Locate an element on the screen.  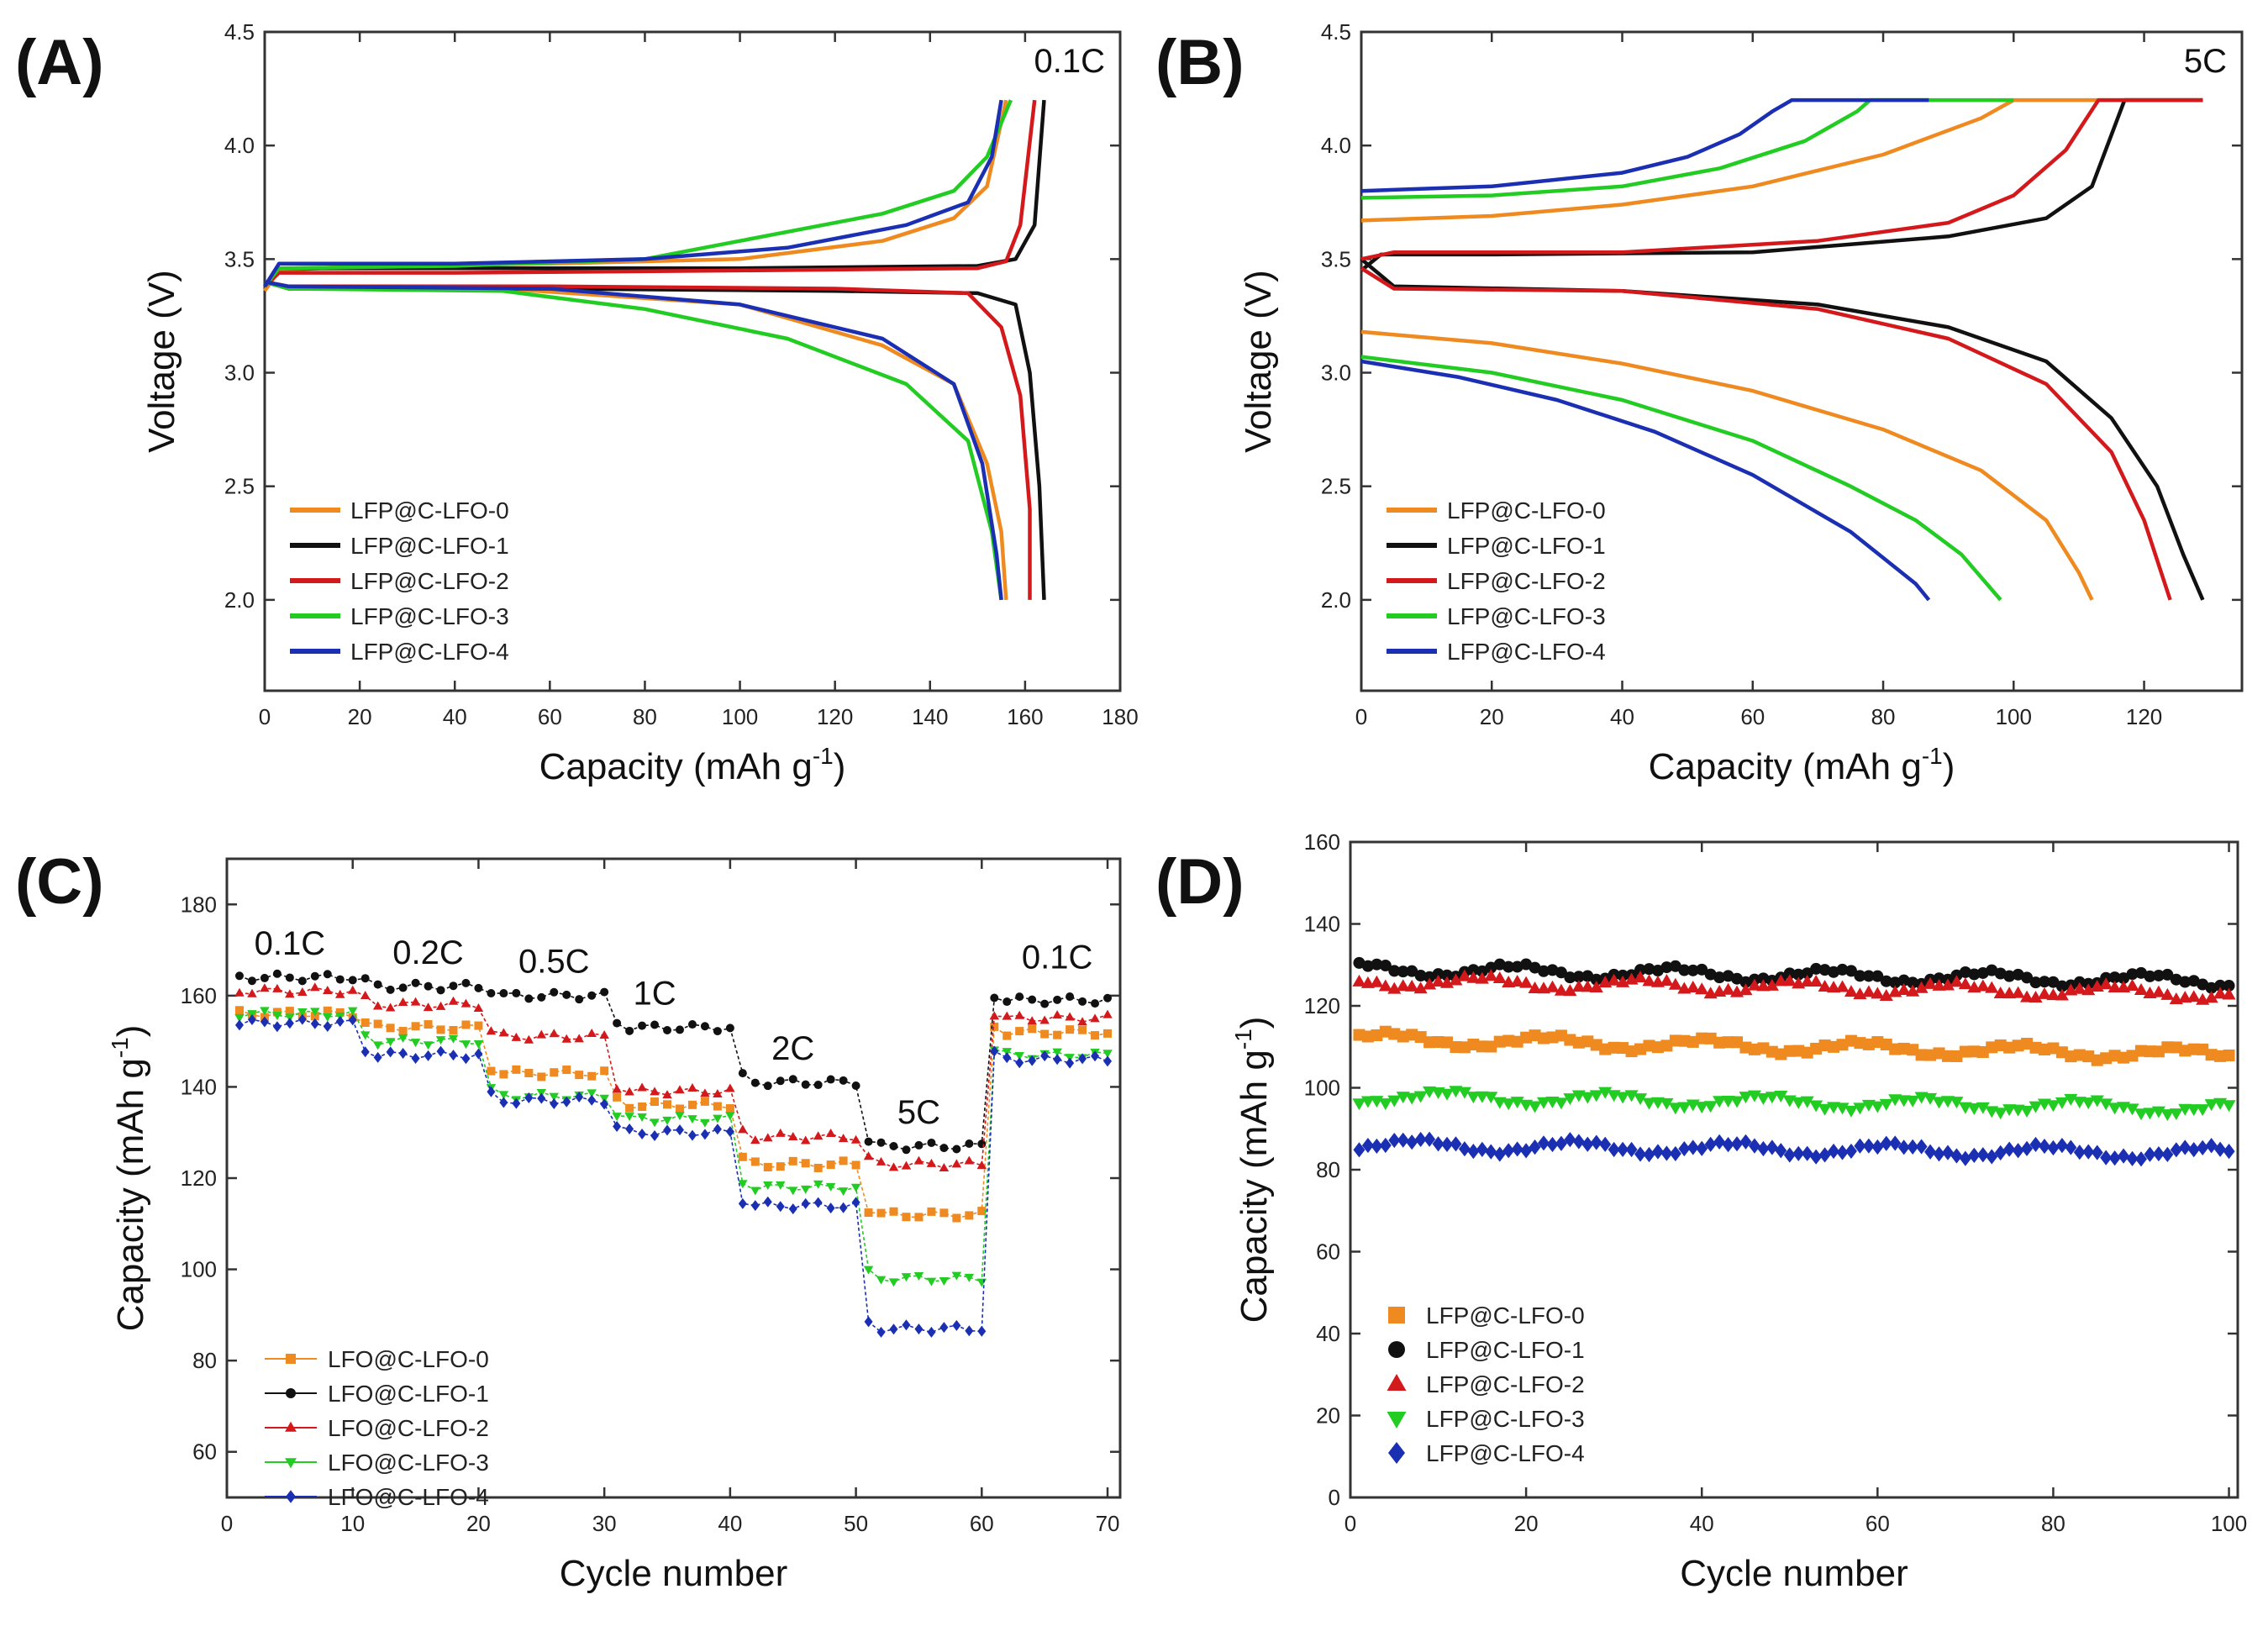
x-axis-title: Capacity (mAh g-1) is located at coordinates (692, 765).